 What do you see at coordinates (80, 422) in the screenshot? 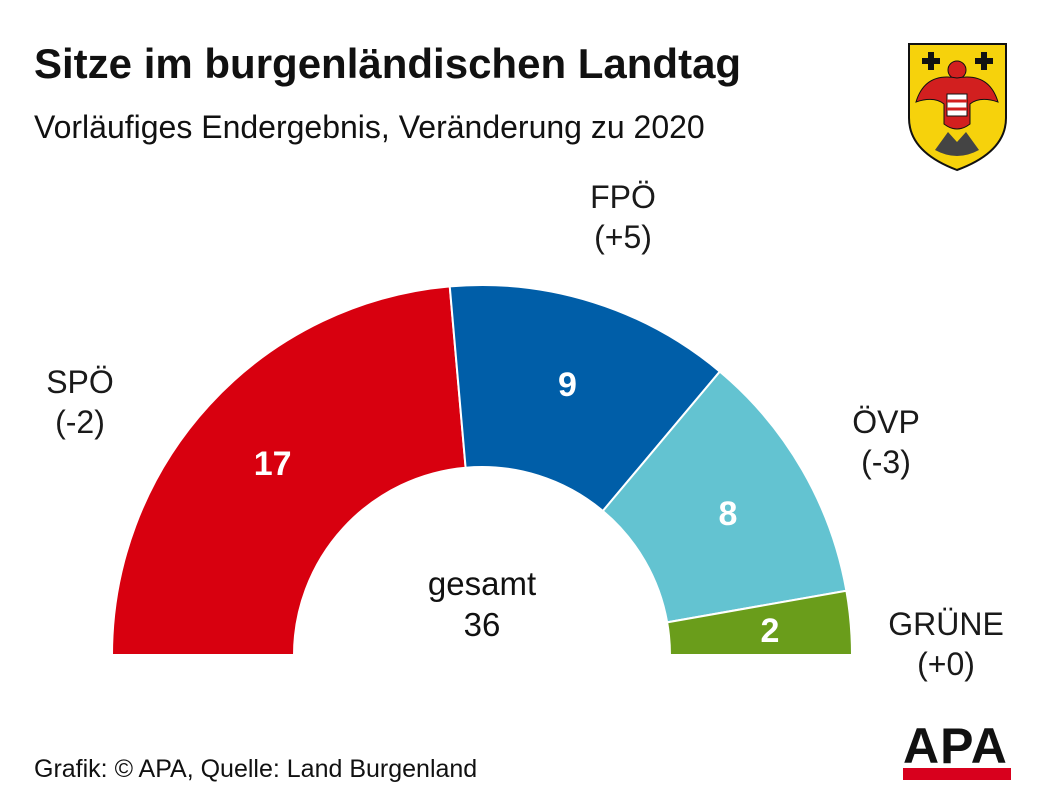
I see `party-change-spo: (-2)` at bounding box center [80, 422].